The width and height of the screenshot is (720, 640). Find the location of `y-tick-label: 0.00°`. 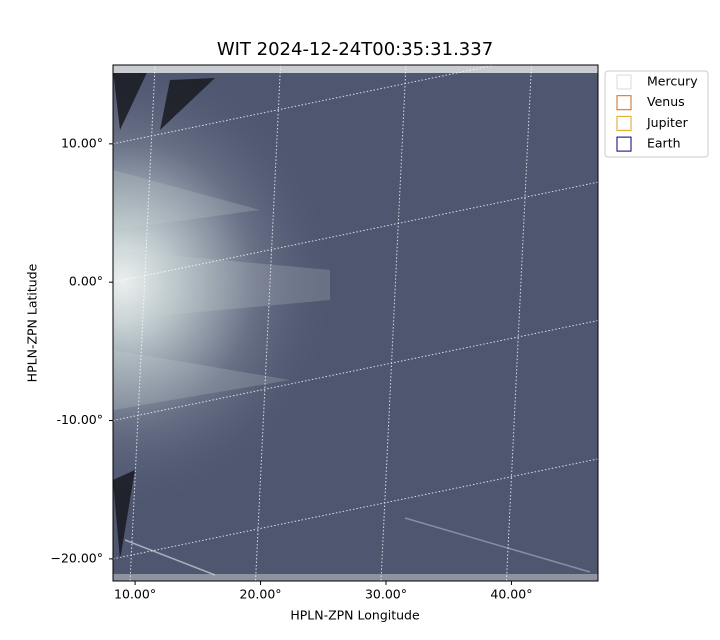

y-tick-label: 0.00° is located at coordinates (86, 281).